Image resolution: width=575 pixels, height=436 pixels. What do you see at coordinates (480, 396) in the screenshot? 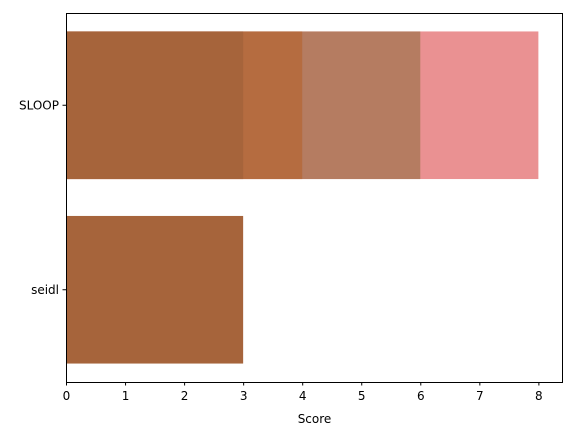
I see `x-tick-label: 7` at bounding box center [480, 396].